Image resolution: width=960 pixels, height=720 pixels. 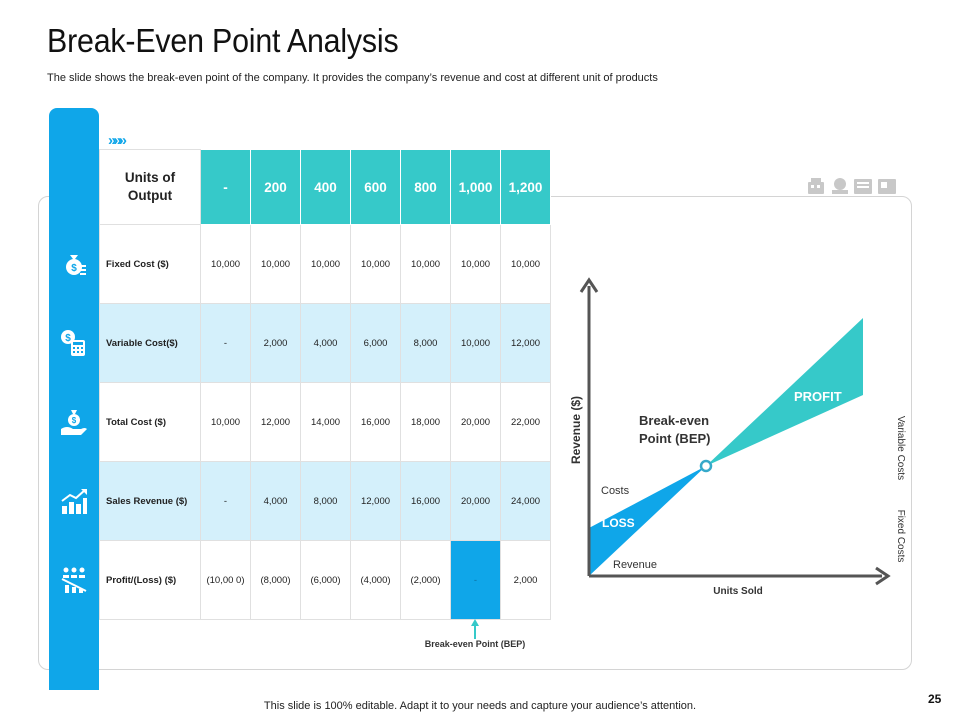 I want to click on icon-sidebar, so click(x=74, y=399).